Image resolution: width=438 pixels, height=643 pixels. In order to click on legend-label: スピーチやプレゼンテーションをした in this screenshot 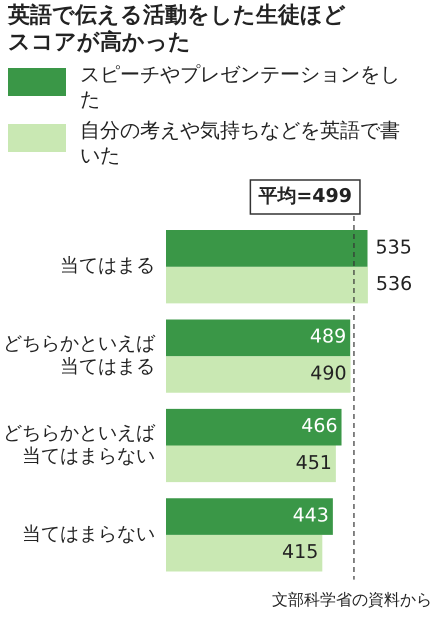, I will do `click(240, 87)`.